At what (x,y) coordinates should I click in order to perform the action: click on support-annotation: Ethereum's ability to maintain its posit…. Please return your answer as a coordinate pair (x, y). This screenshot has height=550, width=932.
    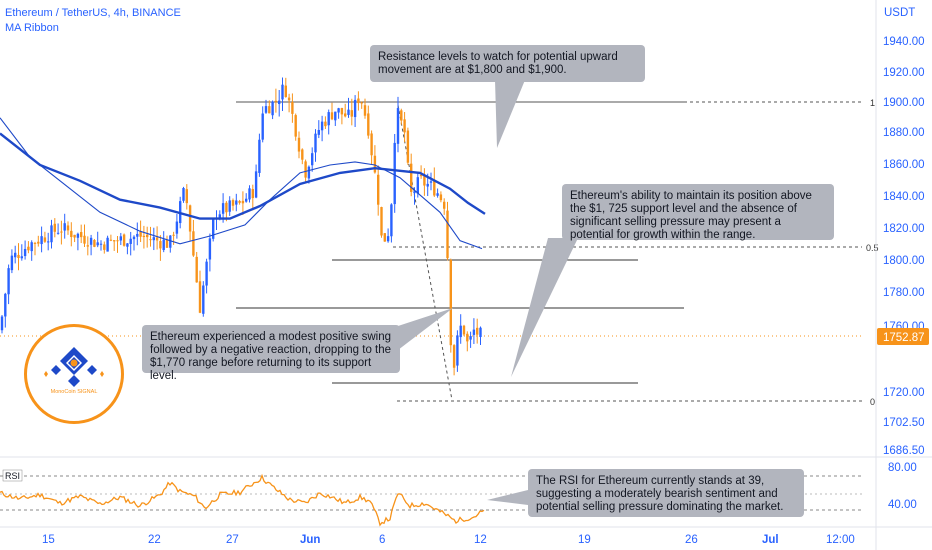
    Looking at the image, I should click on (698, 212).